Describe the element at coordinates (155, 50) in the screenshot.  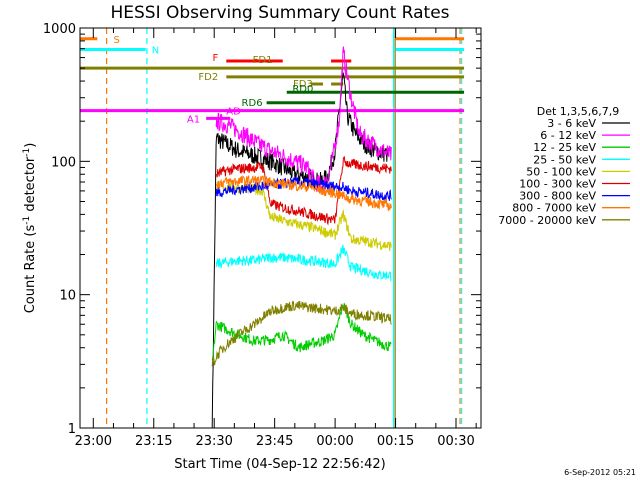
I see `flag-label-n: N` at that location.